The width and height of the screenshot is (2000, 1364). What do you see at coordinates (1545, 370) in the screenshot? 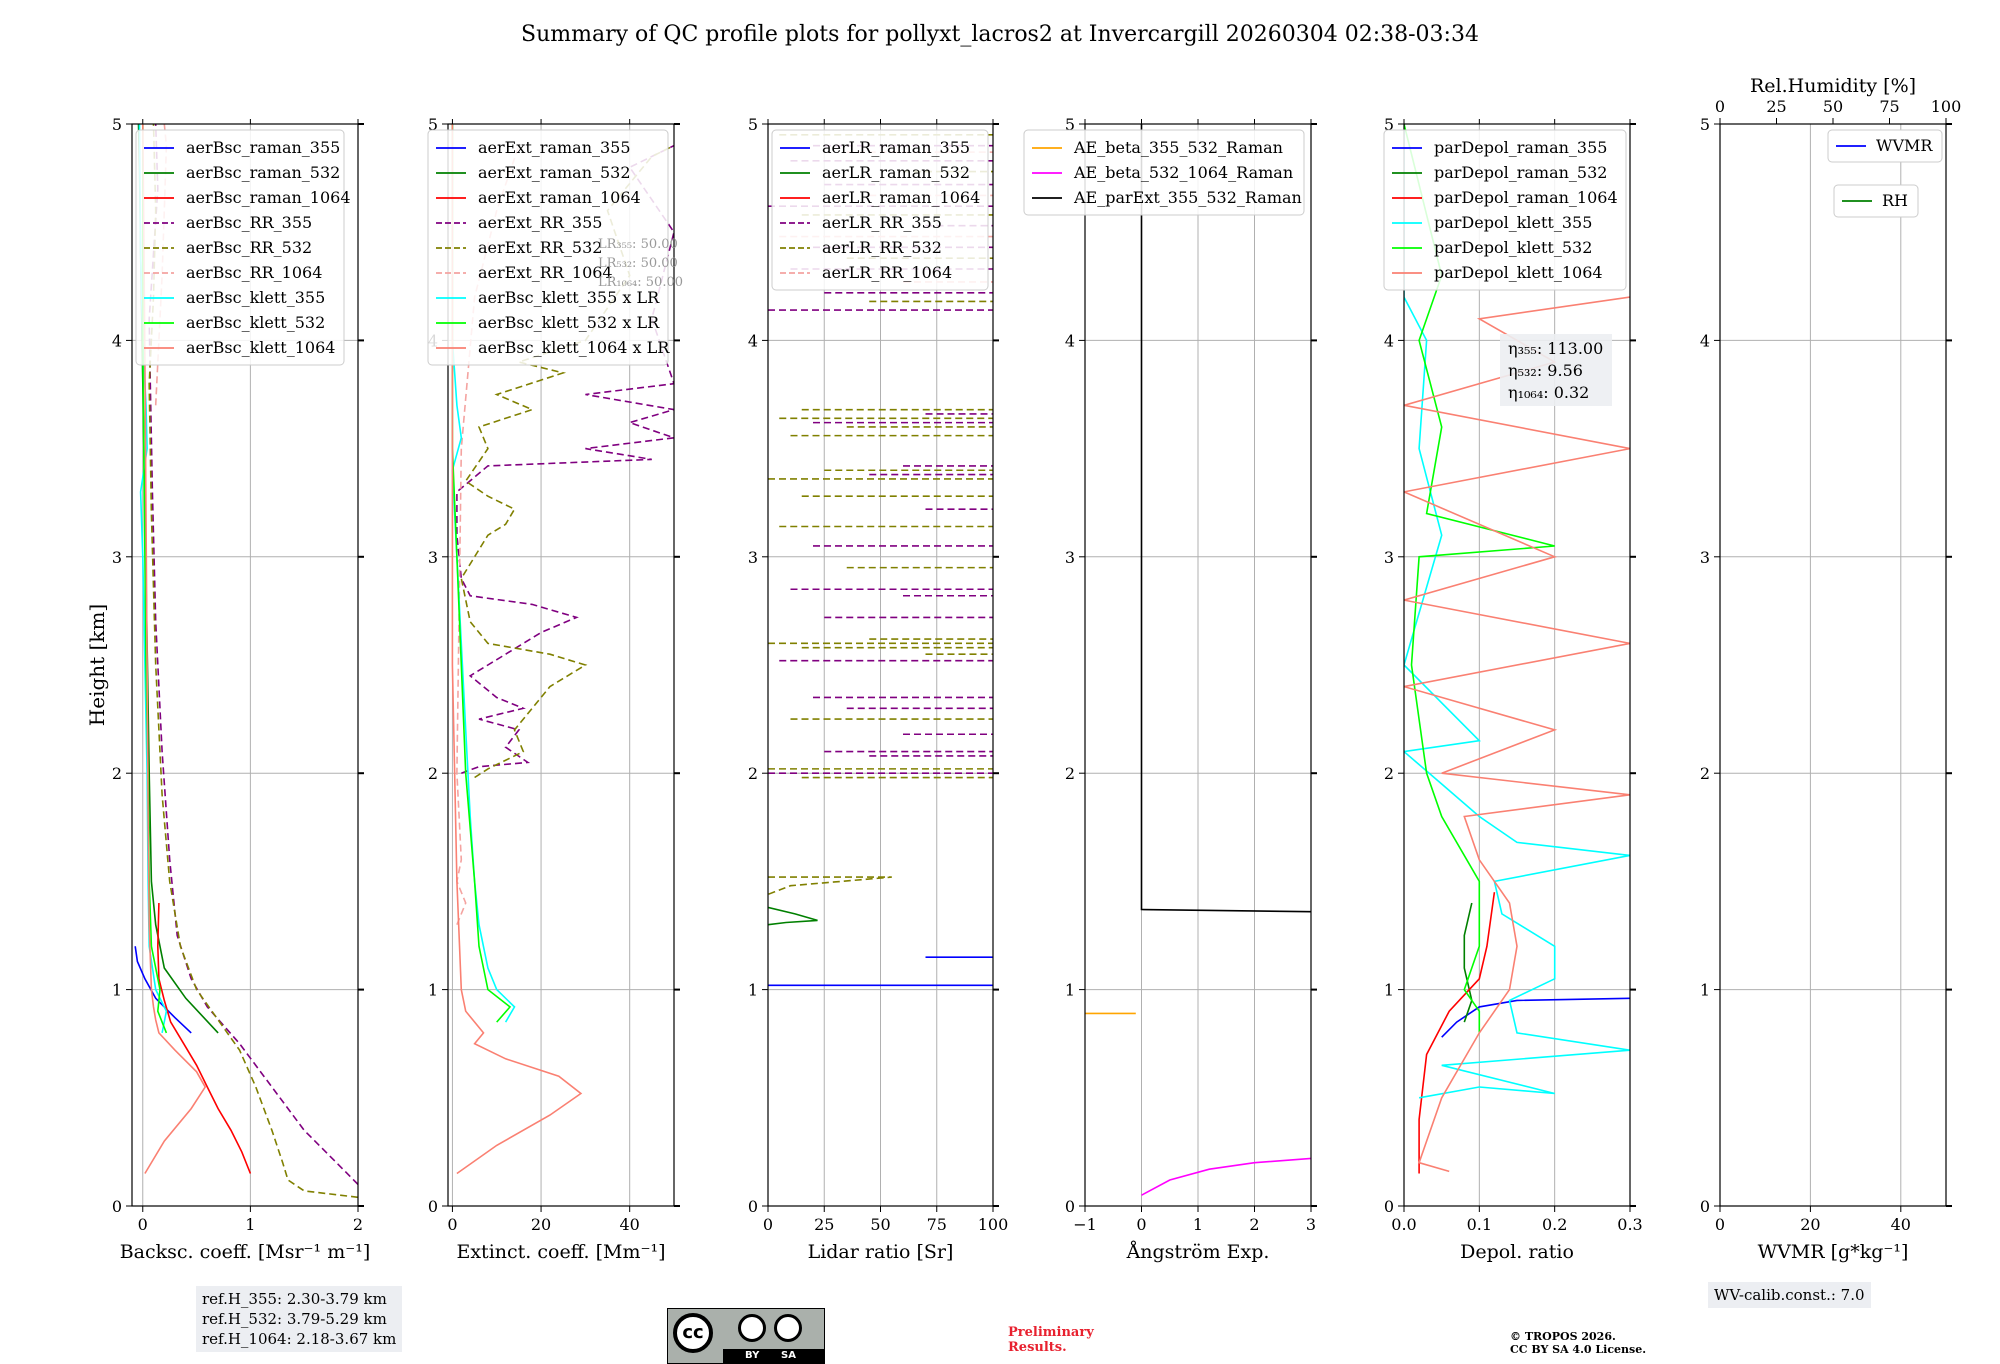
I see `eta-annotation: η₅₃₂: 9.56` at bounding box center [1545, 370].